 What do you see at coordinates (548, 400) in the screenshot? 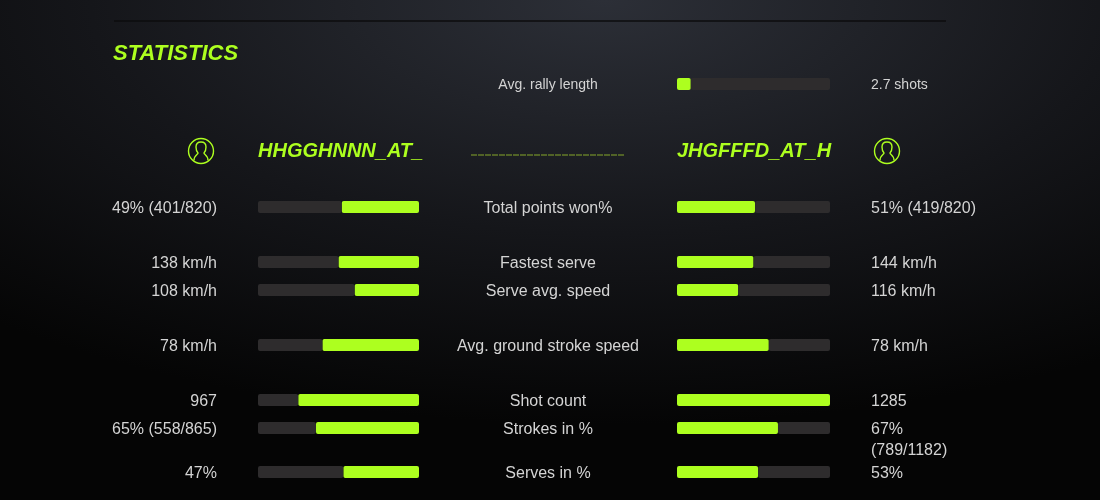
I see `y-tick-label: Shot count` at bounding box center [548, 400].